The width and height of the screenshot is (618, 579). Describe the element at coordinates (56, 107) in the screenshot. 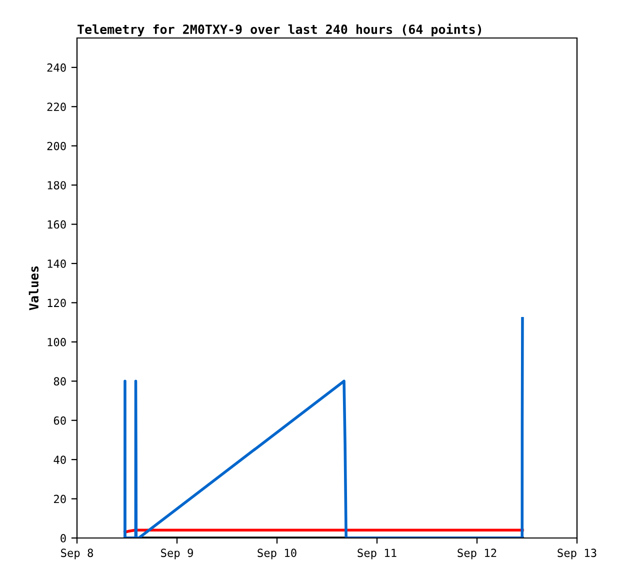

I see `y-tick-label: 220` at that location.